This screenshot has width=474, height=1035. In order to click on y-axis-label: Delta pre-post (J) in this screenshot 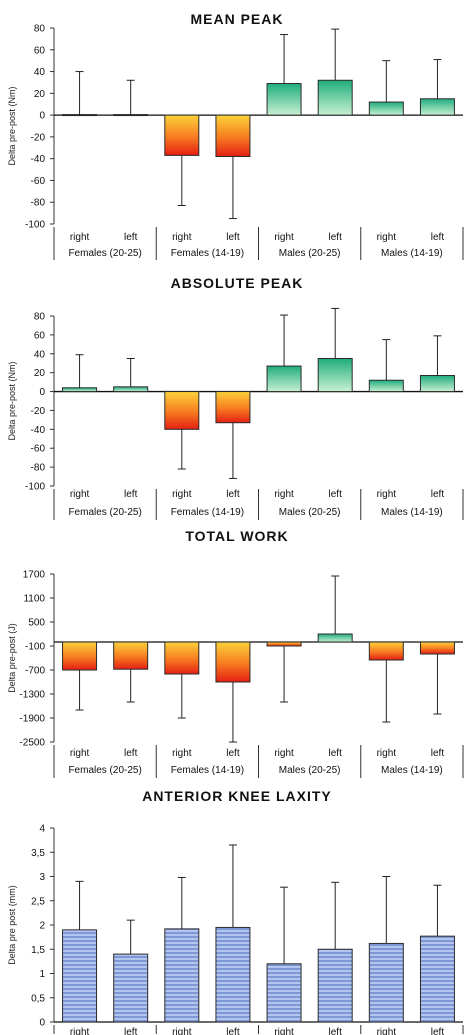, I will do `click(12, 658)`.